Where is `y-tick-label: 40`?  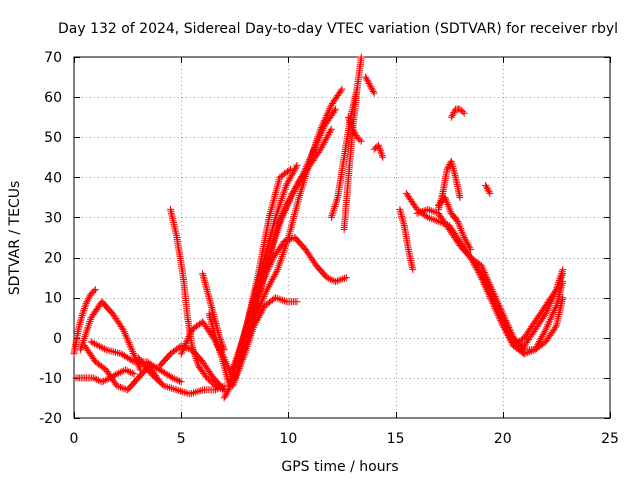
y-tick-label: 40 is located at coordinates (53, 178).